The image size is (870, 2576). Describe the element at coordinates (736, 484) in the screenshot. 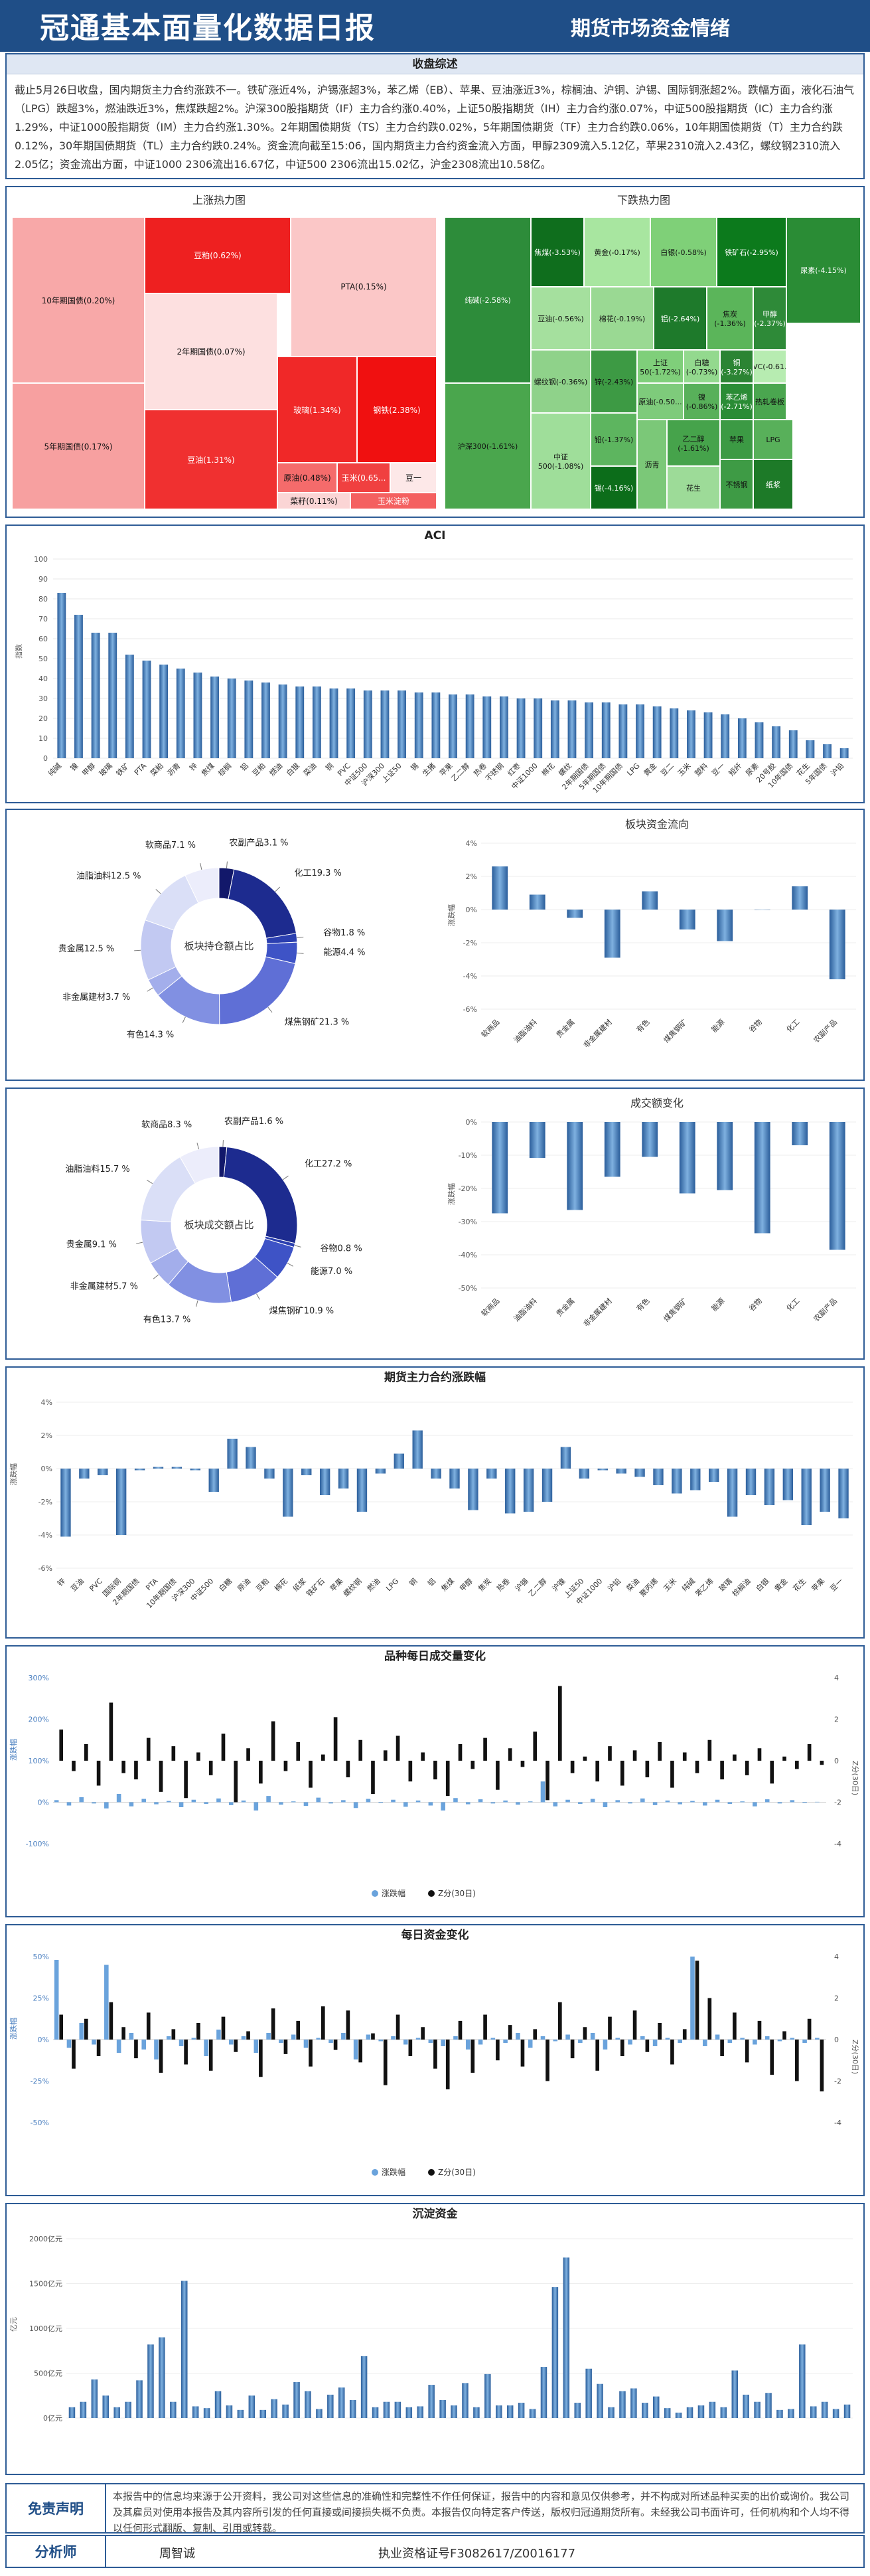

I see `heat-tile: 不锈钢` at that location.